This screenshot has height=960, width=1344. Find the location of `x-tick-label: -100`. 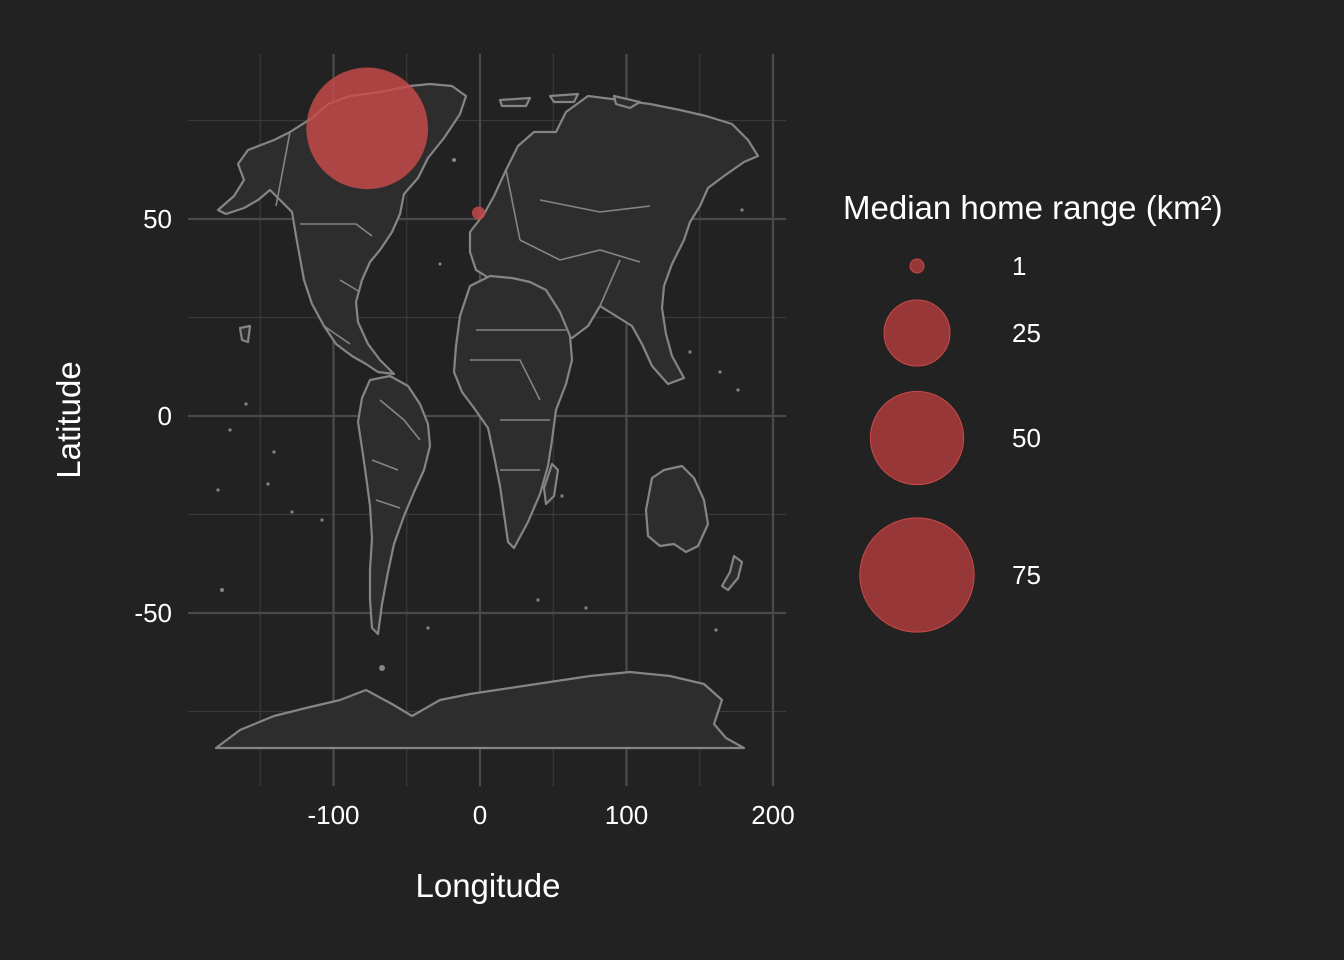

x-tick-label: -100 is located at coordinates (333, 815).